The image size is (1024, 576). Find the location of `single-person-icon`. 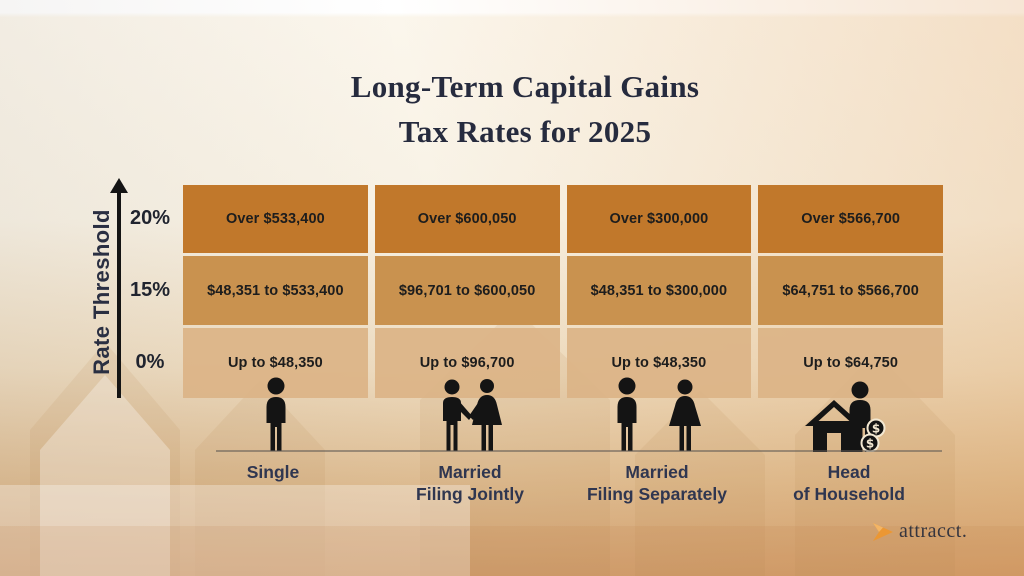

single-person-icon is located at coordinates (276, 414).